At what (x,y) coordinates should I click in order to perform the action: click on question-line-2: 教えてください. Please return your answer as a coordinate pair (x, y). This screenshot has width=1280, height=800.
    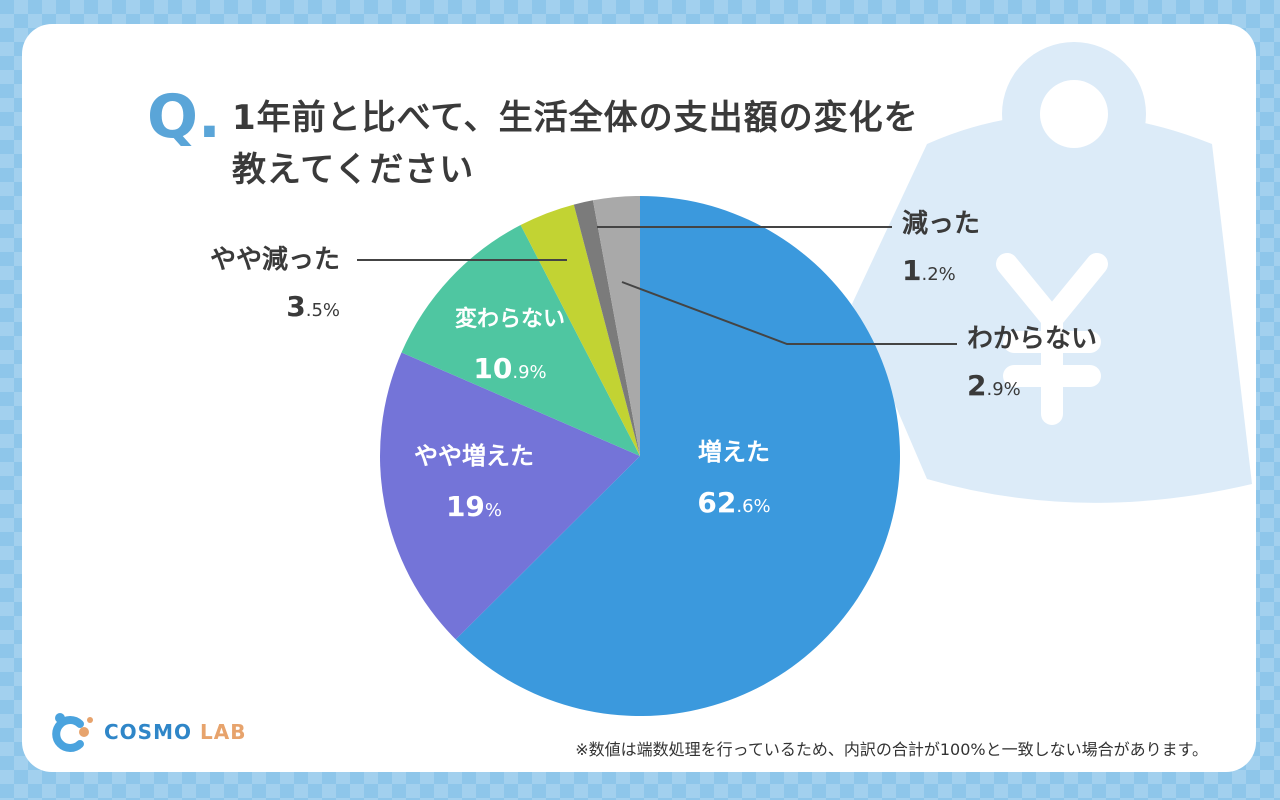
    Looking at the image, I should click on (353, 170).